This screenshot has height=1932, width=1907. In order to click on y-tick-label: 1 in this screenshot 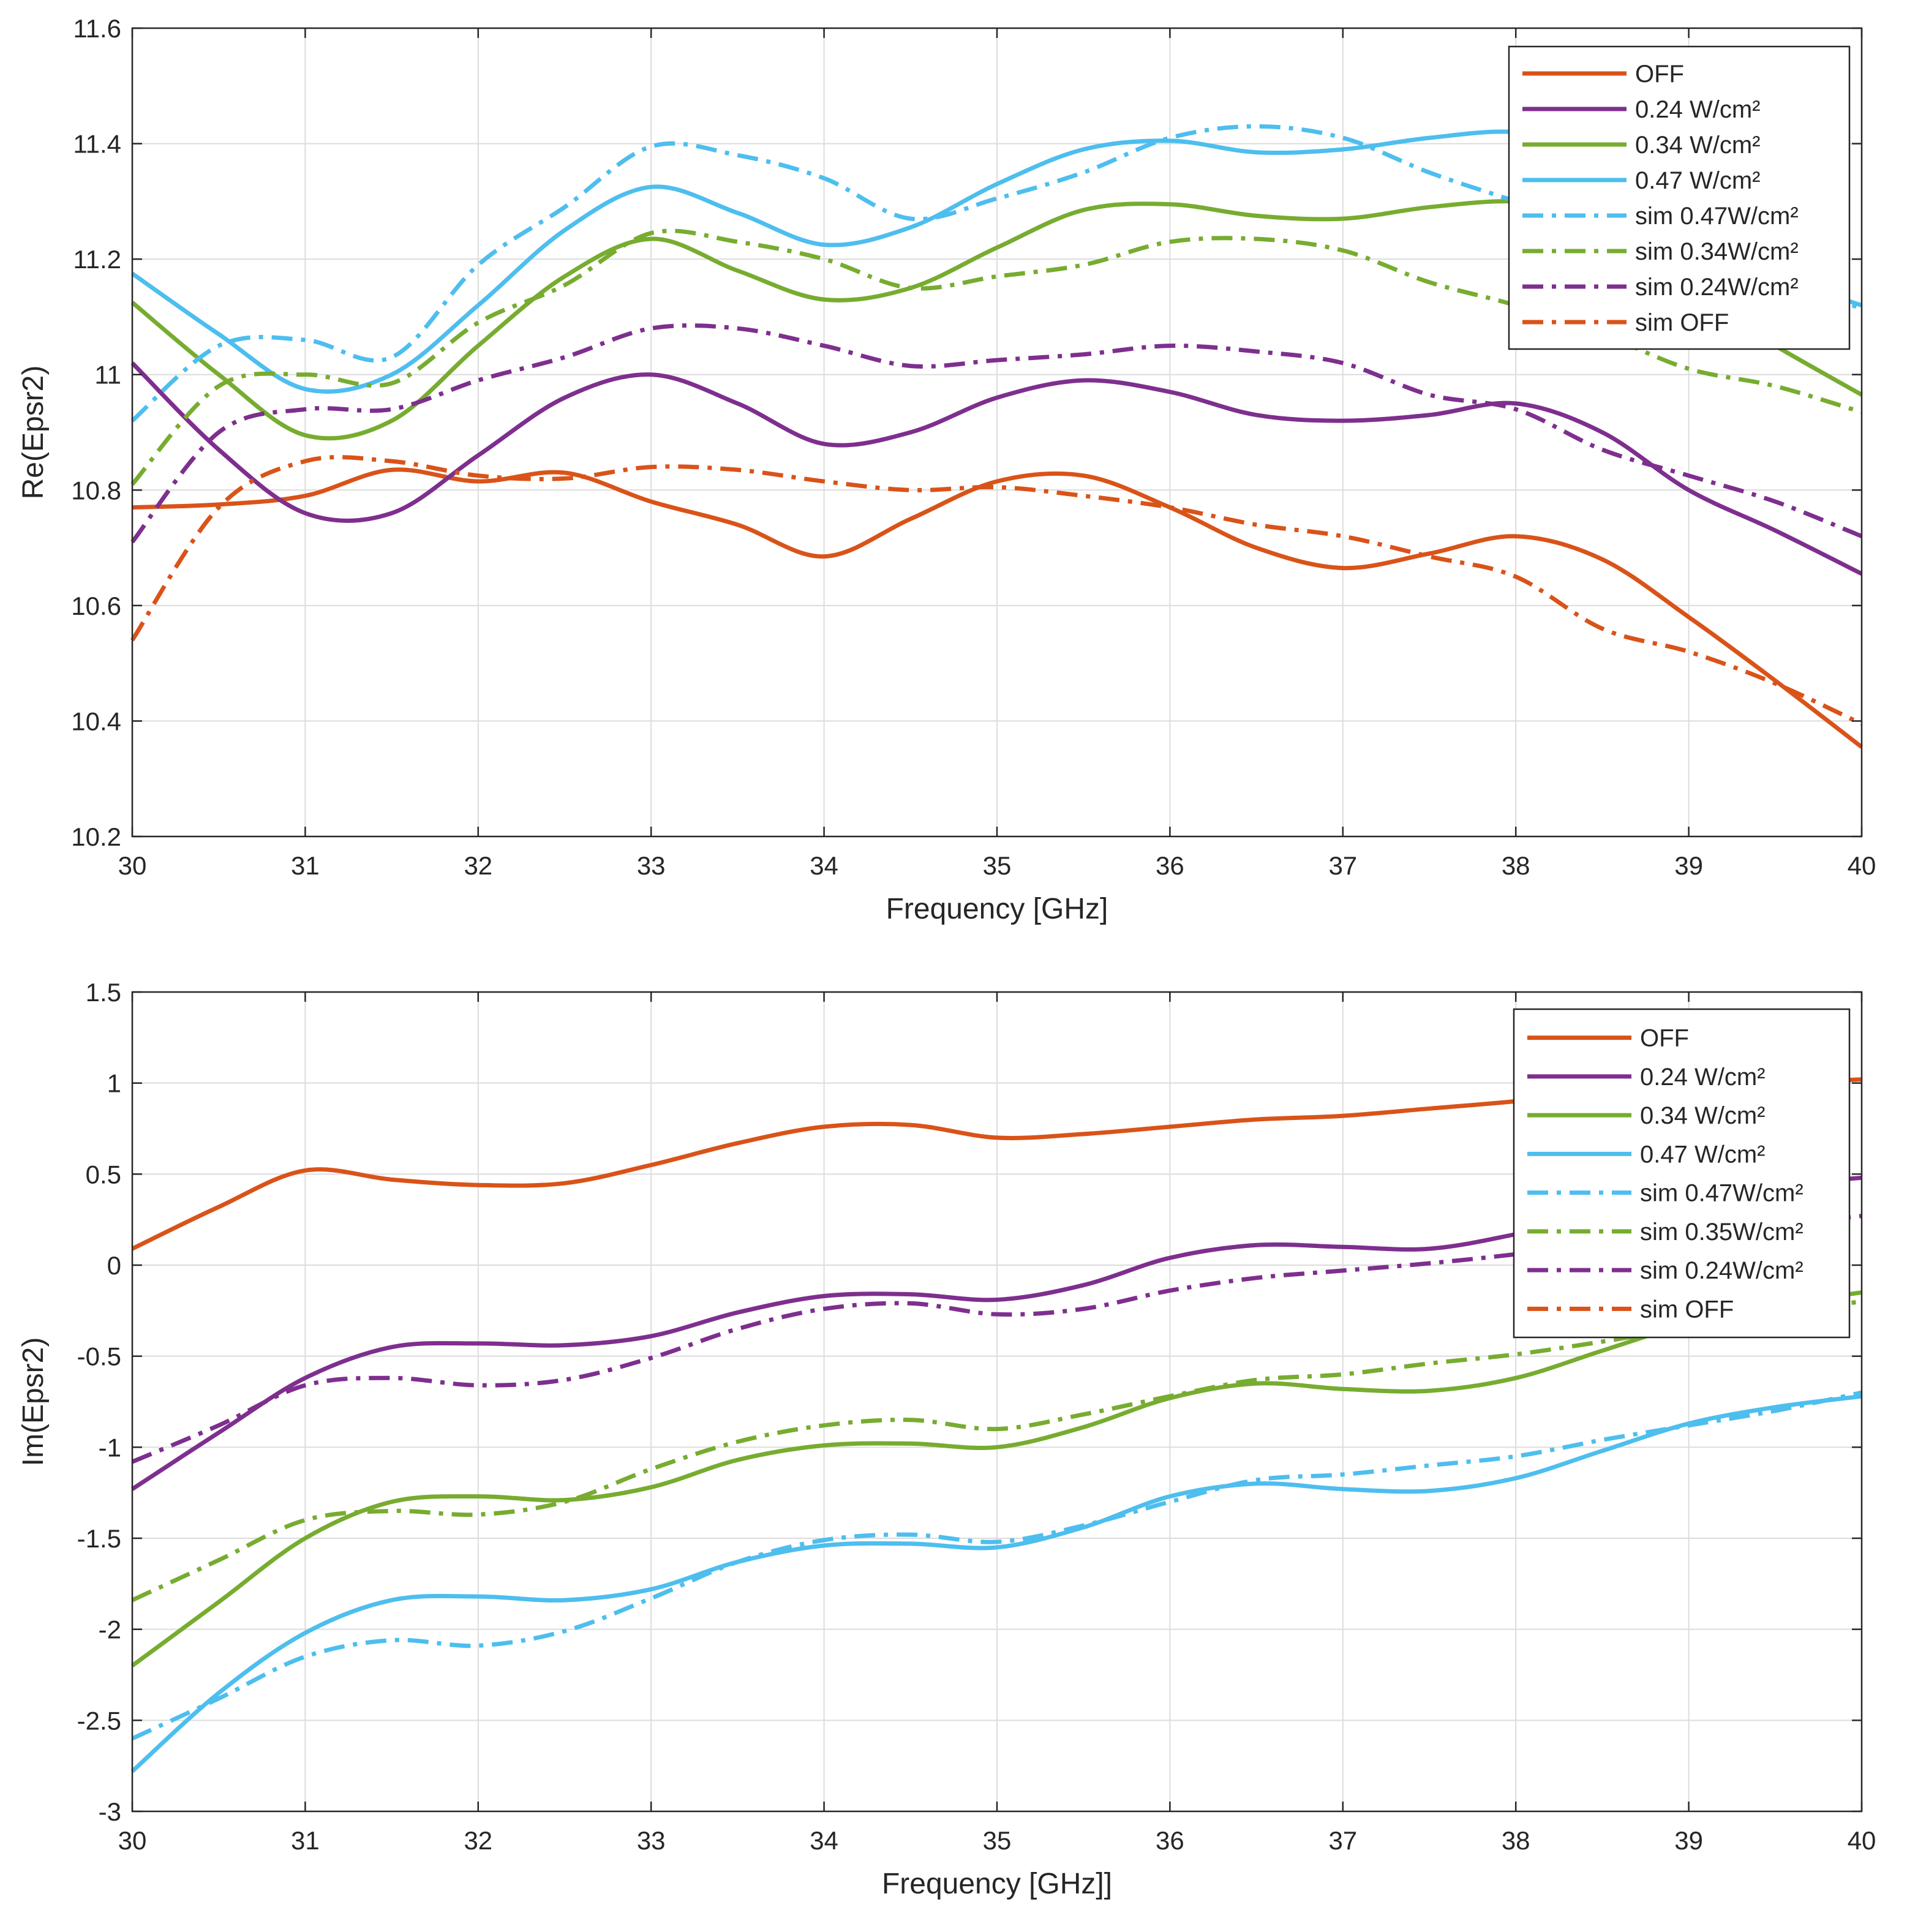, I will do `click(114, 1083)`.